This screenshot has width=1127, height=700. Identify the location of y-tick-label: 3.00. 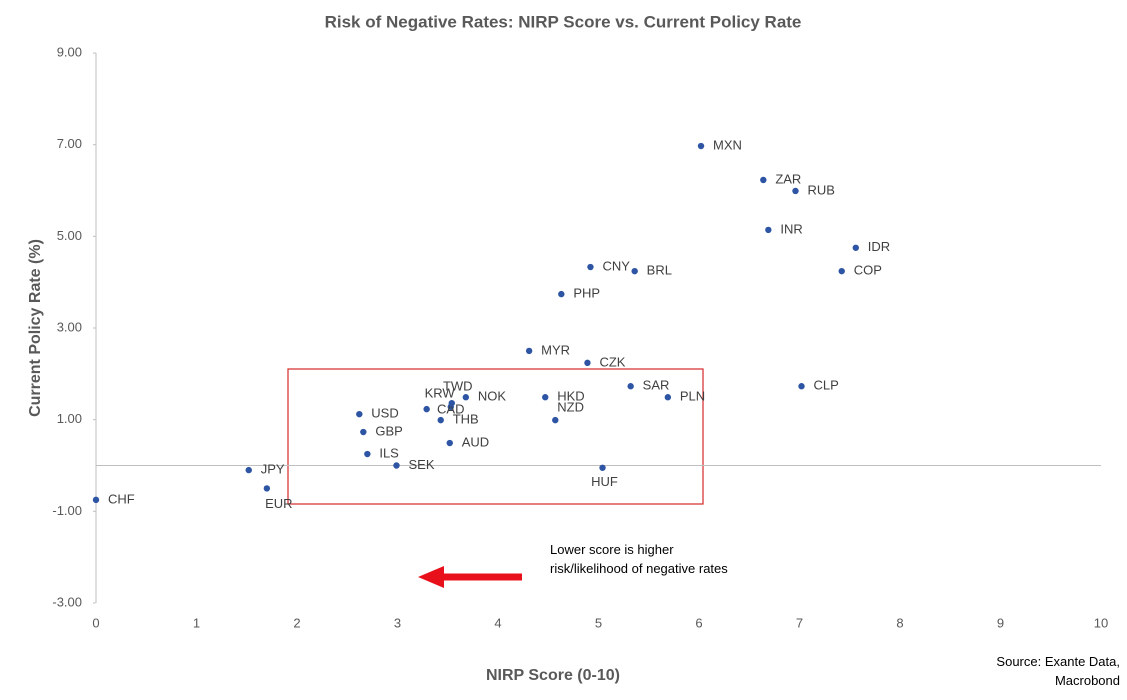
(69, 326).